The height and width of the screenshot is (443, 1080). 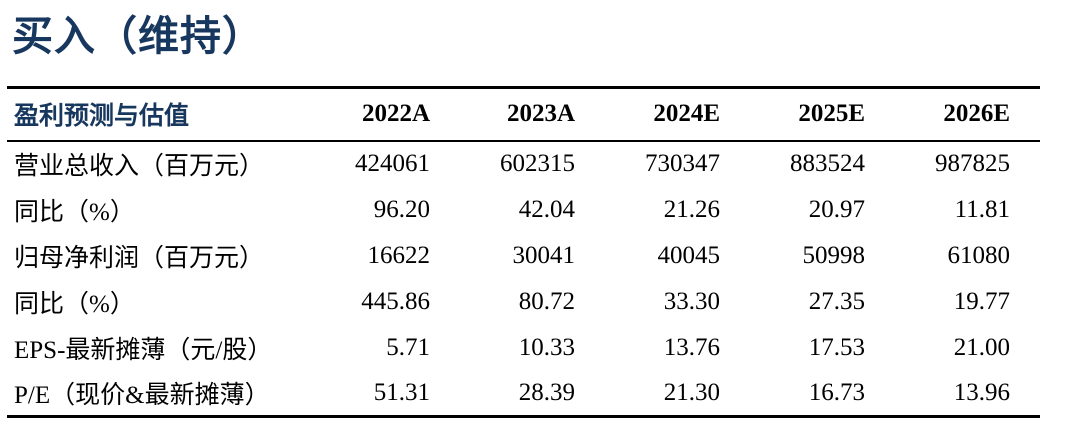 What do you see at coordinates (834, 255) in the screenshot?
I see `cell-value: 50998` at bounding box center [834, 255].